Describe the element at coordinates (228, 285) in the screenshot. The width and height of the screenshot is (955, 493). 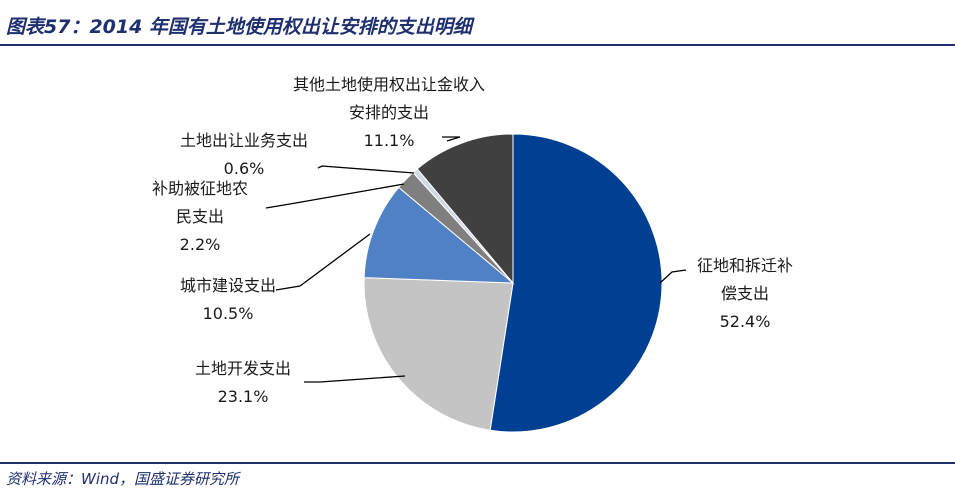
I see `slice-name-label-2: 城市建设支出` at that location.